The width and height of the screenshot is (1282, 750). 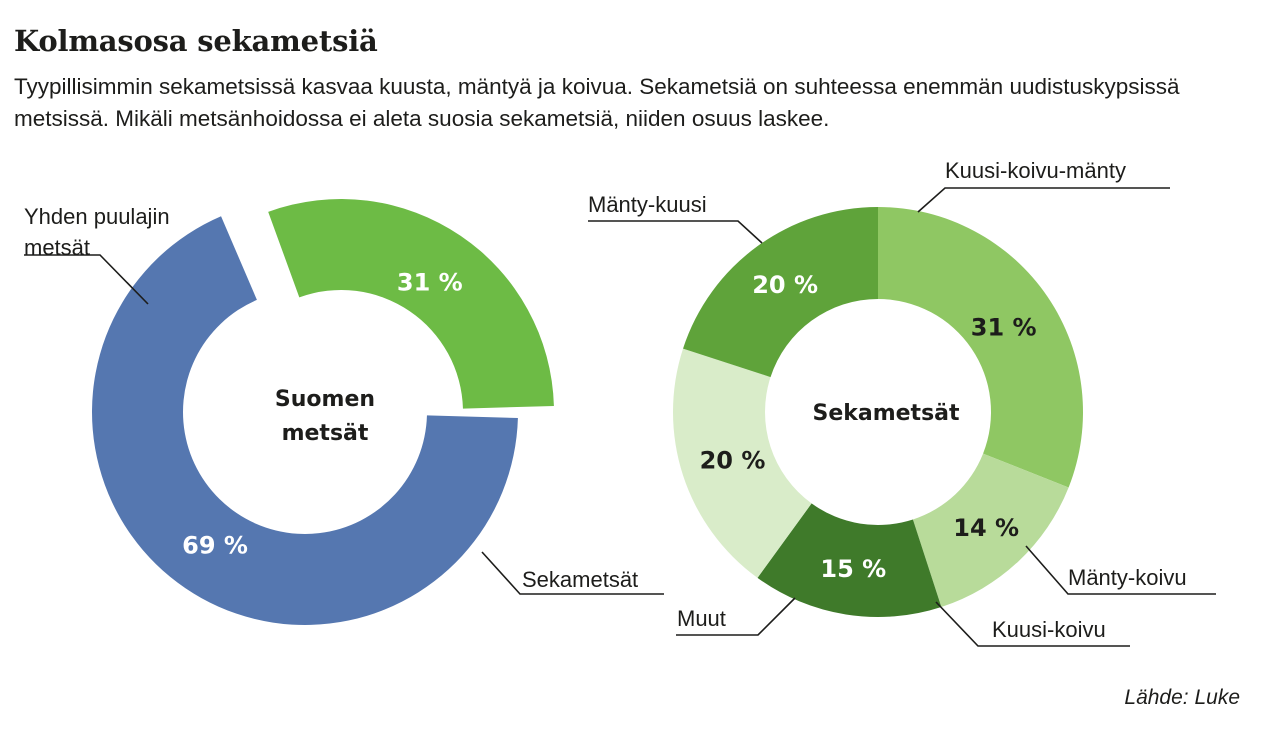 I want to click on slice-category-label-line: Sekametsät, so click(x=580, y=579).